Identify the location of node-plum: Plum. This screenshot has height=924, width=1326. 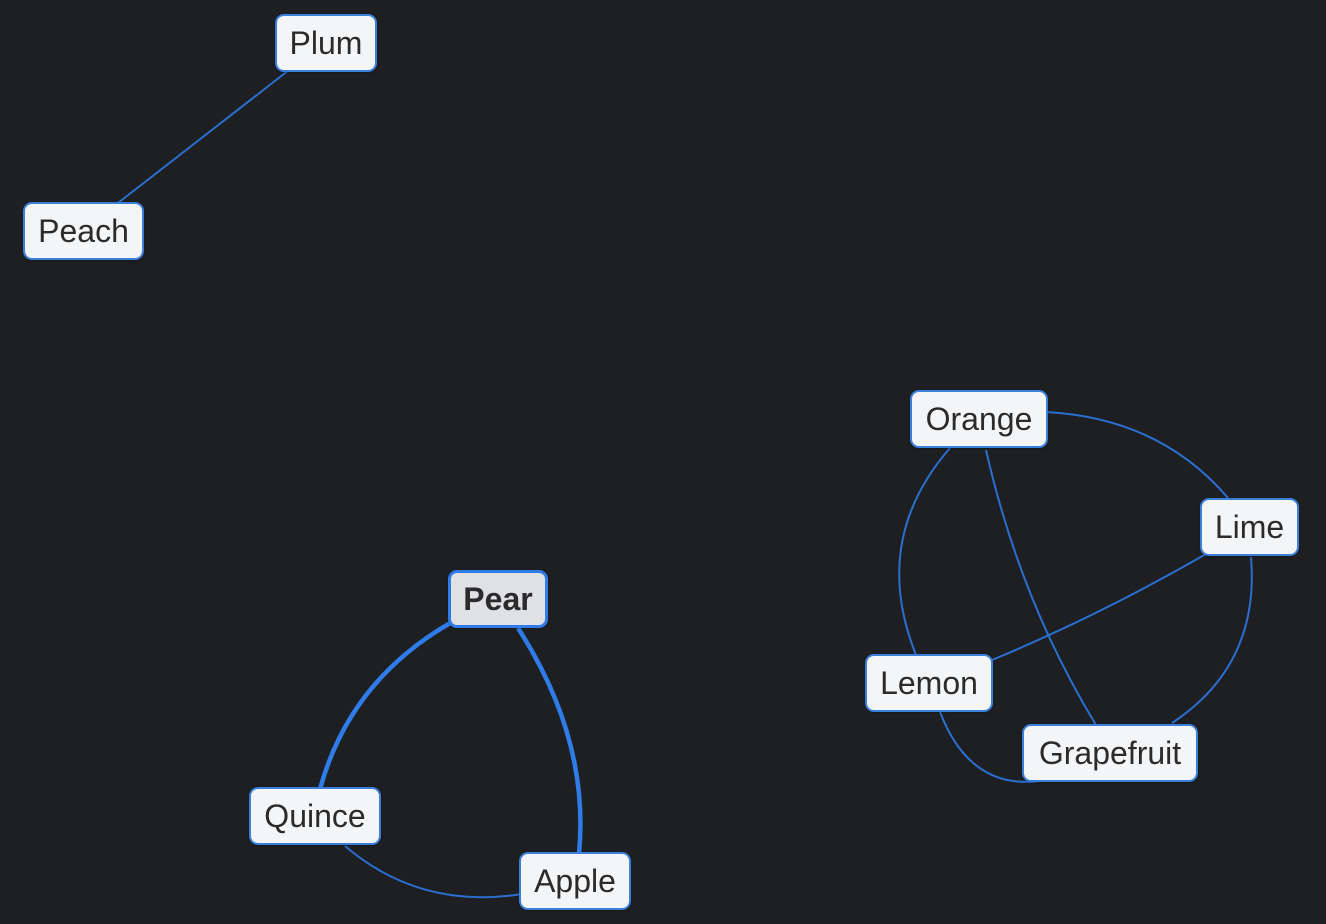
(326, 43).